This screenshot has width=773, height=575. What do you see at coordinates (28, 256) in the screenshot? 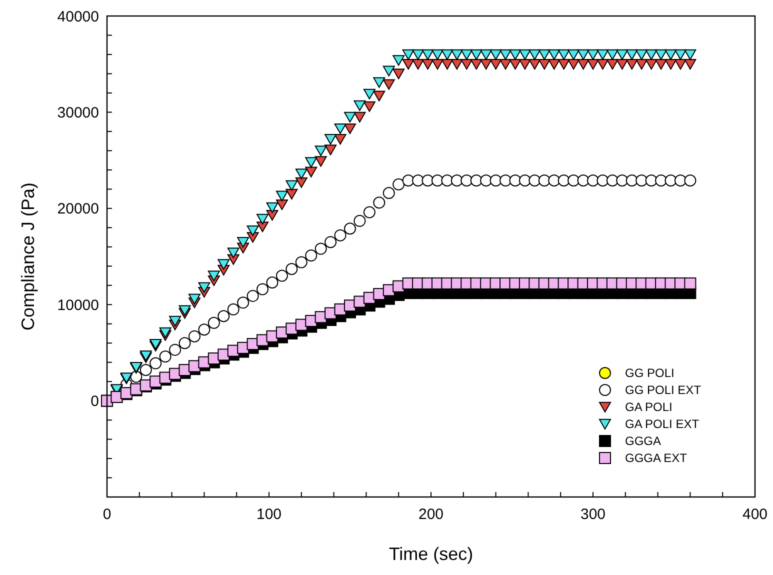
I see `y-axis-title: Compliance J (Pa)` at bounding box center [28, 256].